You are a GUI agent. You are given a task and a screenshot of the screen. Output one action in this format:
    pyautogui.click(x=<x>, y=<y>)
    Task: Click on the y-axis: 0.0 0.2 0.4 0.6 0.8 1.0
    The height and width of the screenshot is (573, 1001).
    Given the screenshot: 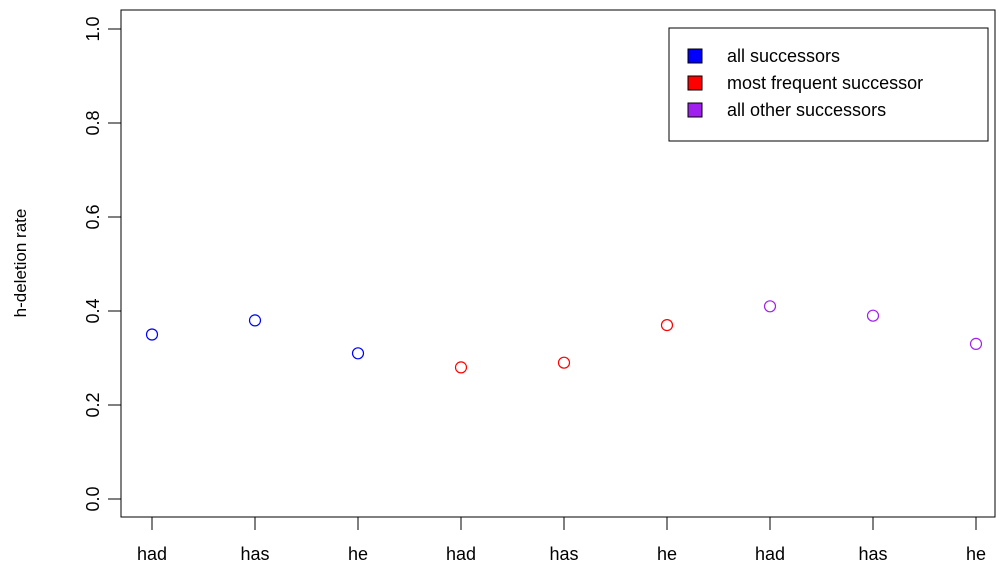 What is the action you would take?
    pyautogui.click(x=102, y=264)
    